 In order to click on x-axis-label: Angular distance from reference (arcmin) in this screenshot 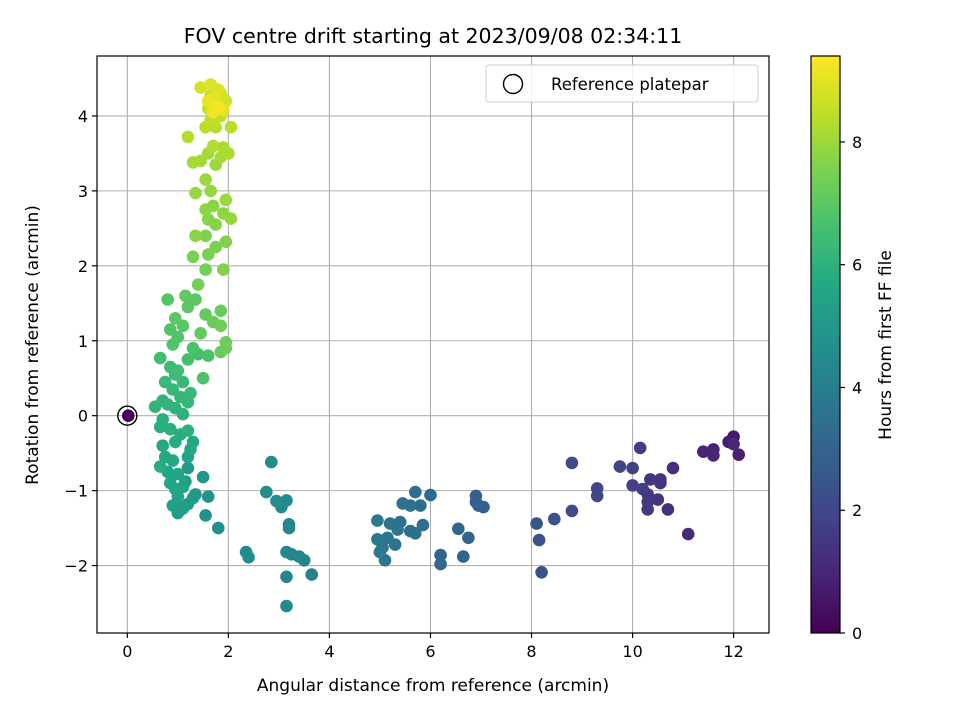, I will do `click(433, 686)`.